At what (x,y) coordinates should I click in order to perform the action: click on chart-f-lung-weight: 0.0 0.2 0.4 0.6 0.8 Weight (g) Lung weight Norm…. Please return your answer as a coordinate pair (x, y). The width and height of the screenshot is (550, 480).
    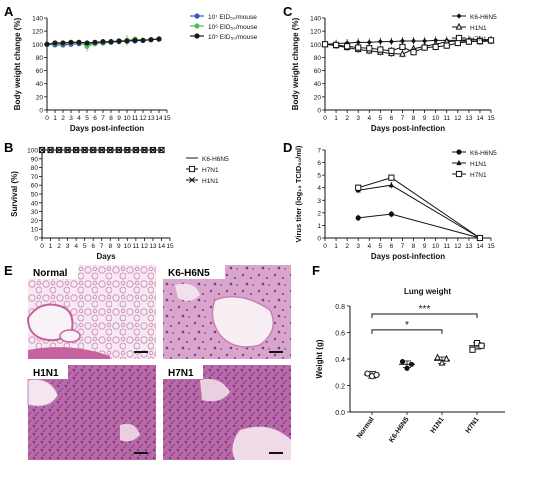
    Looking at the image, I should click on (410, 365).